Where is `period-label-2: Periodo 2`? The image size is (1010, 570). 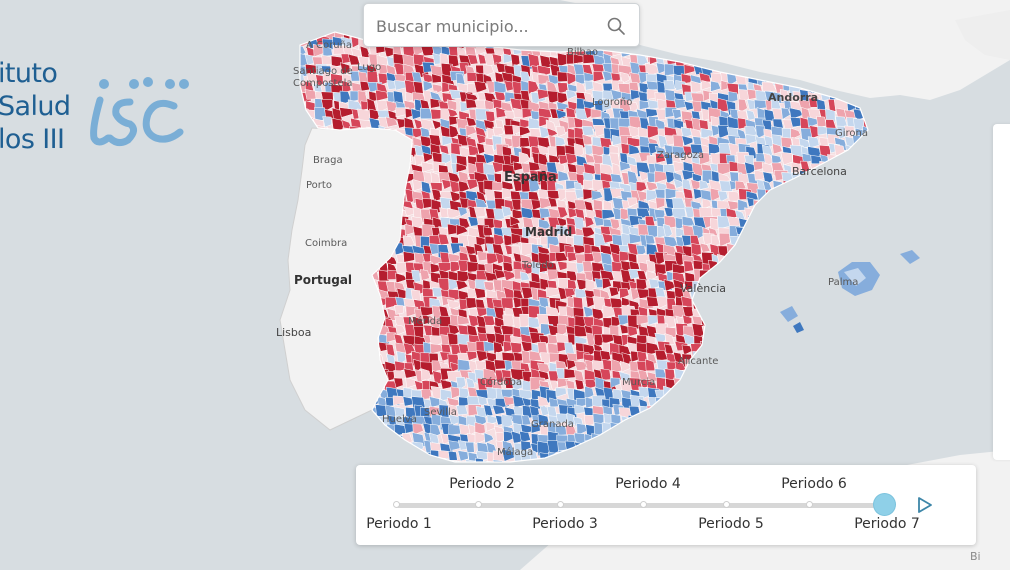 period-label-2: Periodo 2 is located at coordinates (482, 484).